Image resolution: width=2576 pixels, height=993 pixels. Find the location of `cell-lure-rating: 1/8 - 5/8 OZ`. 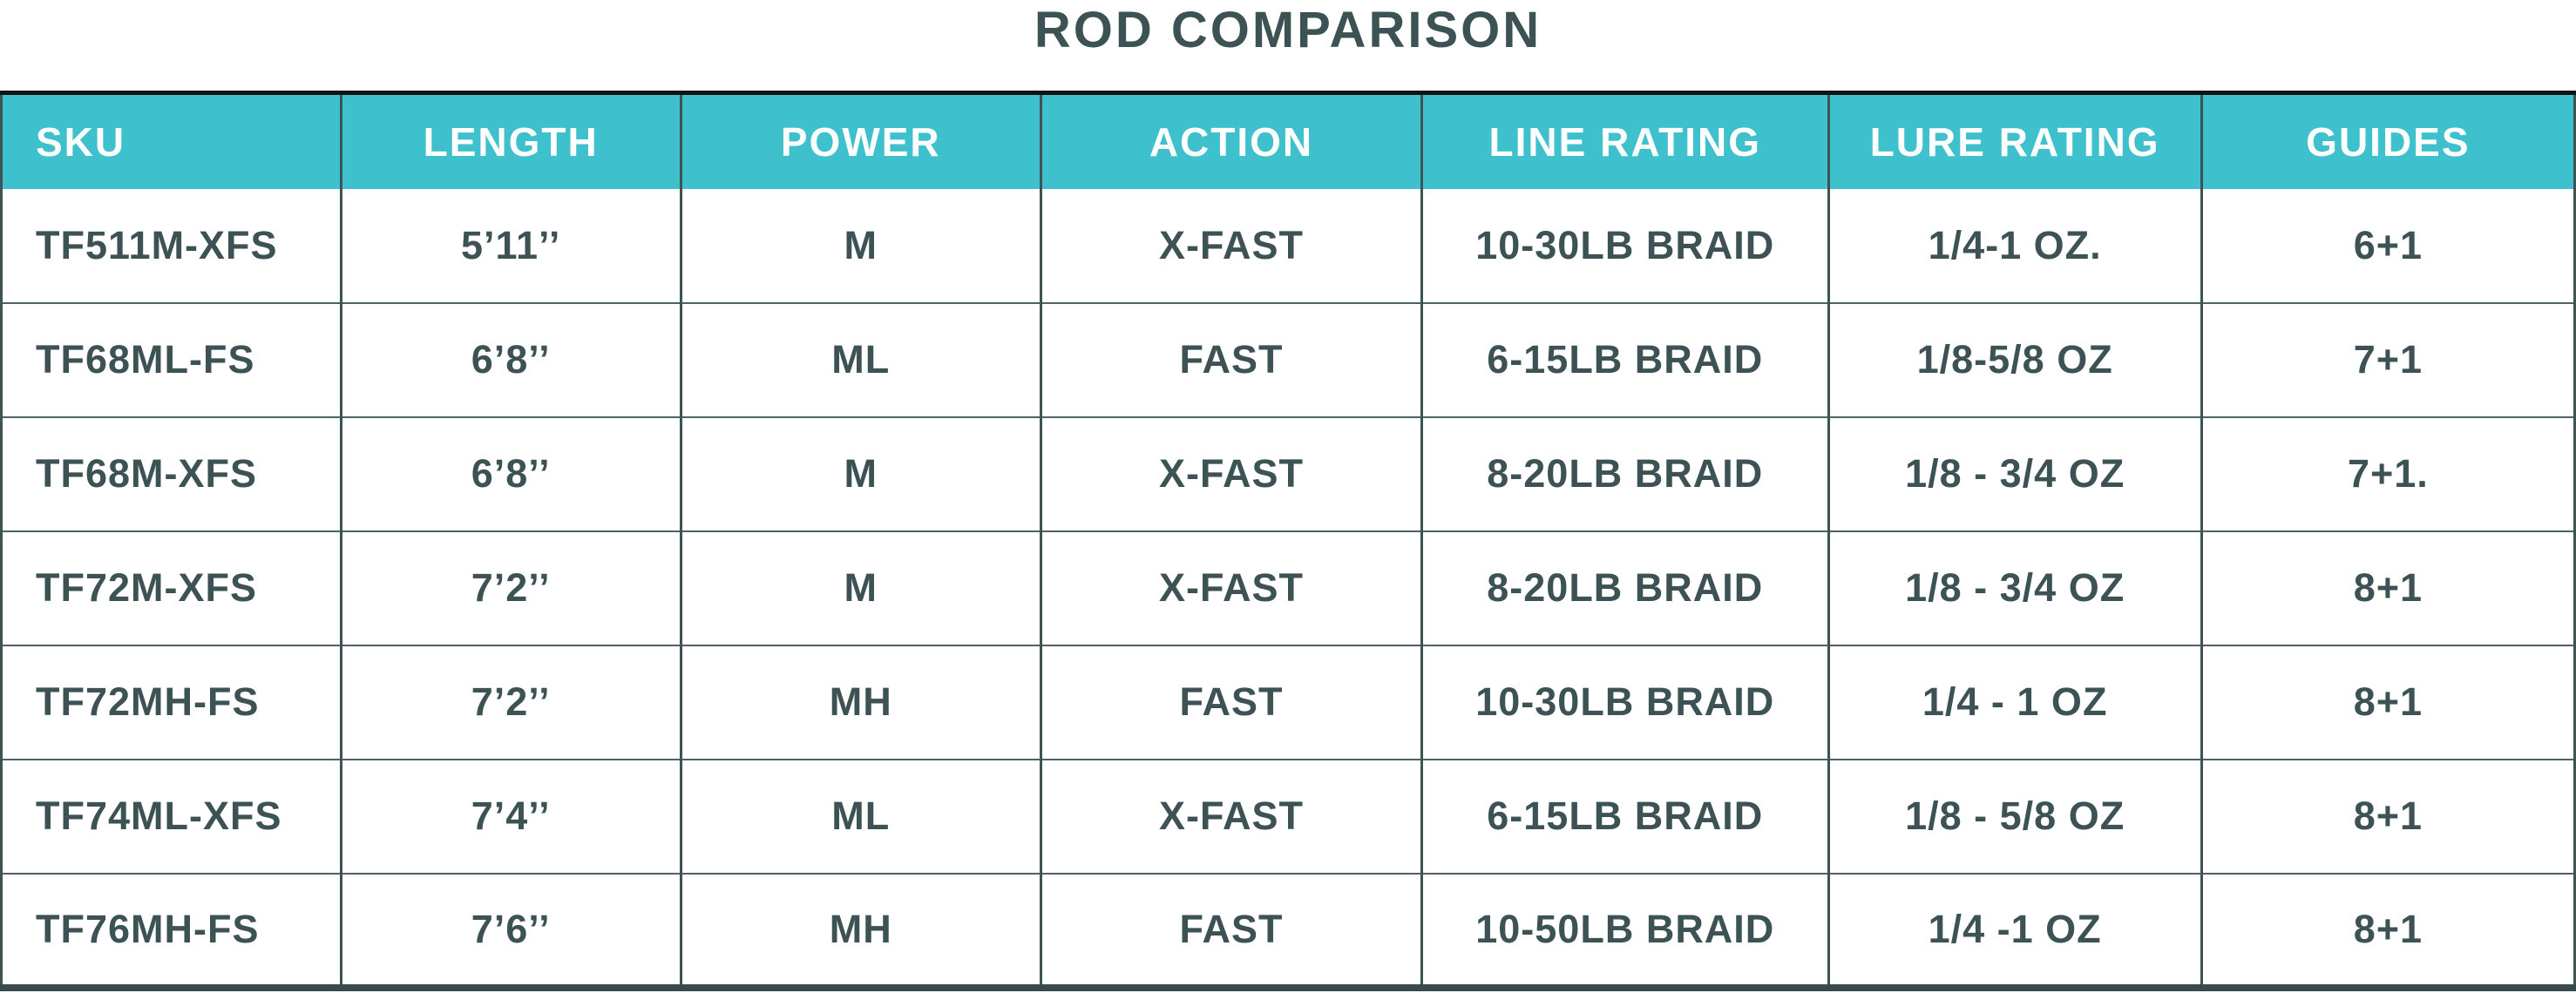

cell-lure-rating: 1/8 - 5/8 OZ is located at coordinates (2016, 816).